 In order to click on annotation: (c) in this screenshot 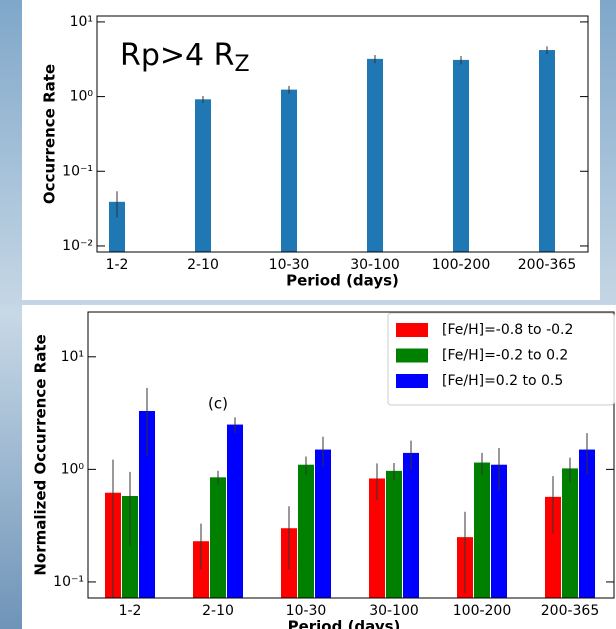, I will do `click(218, 404)`.